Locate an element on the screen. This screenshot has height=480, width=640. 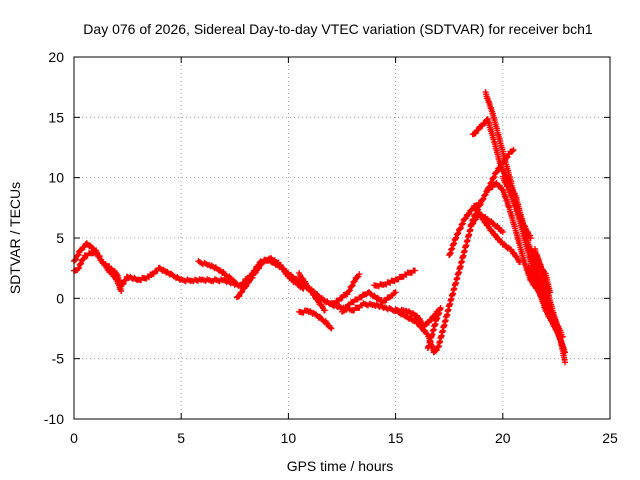
series-track-s is located at coordinates (500, 169).